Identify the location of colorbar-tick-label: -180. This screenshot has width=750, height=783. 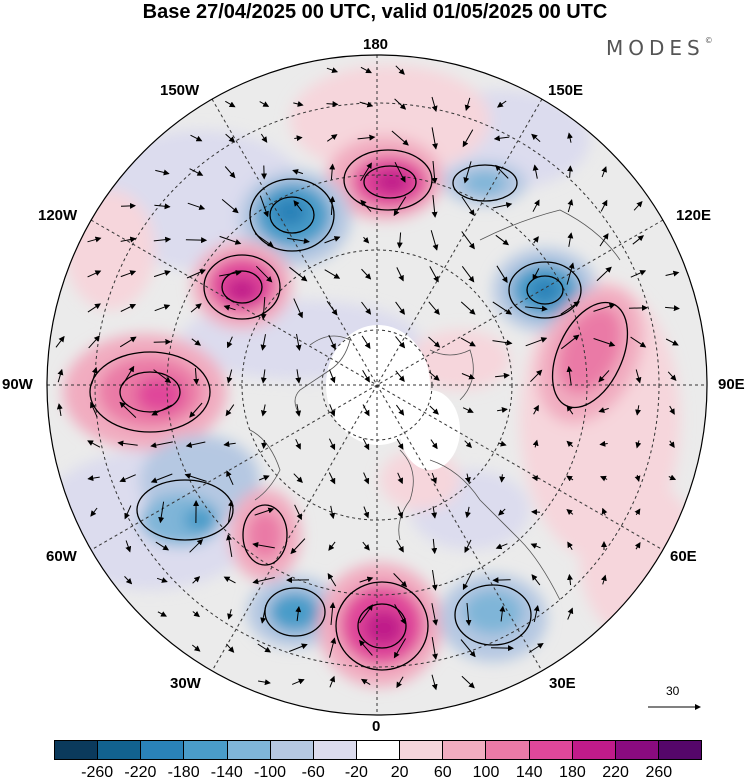
(183, 772).